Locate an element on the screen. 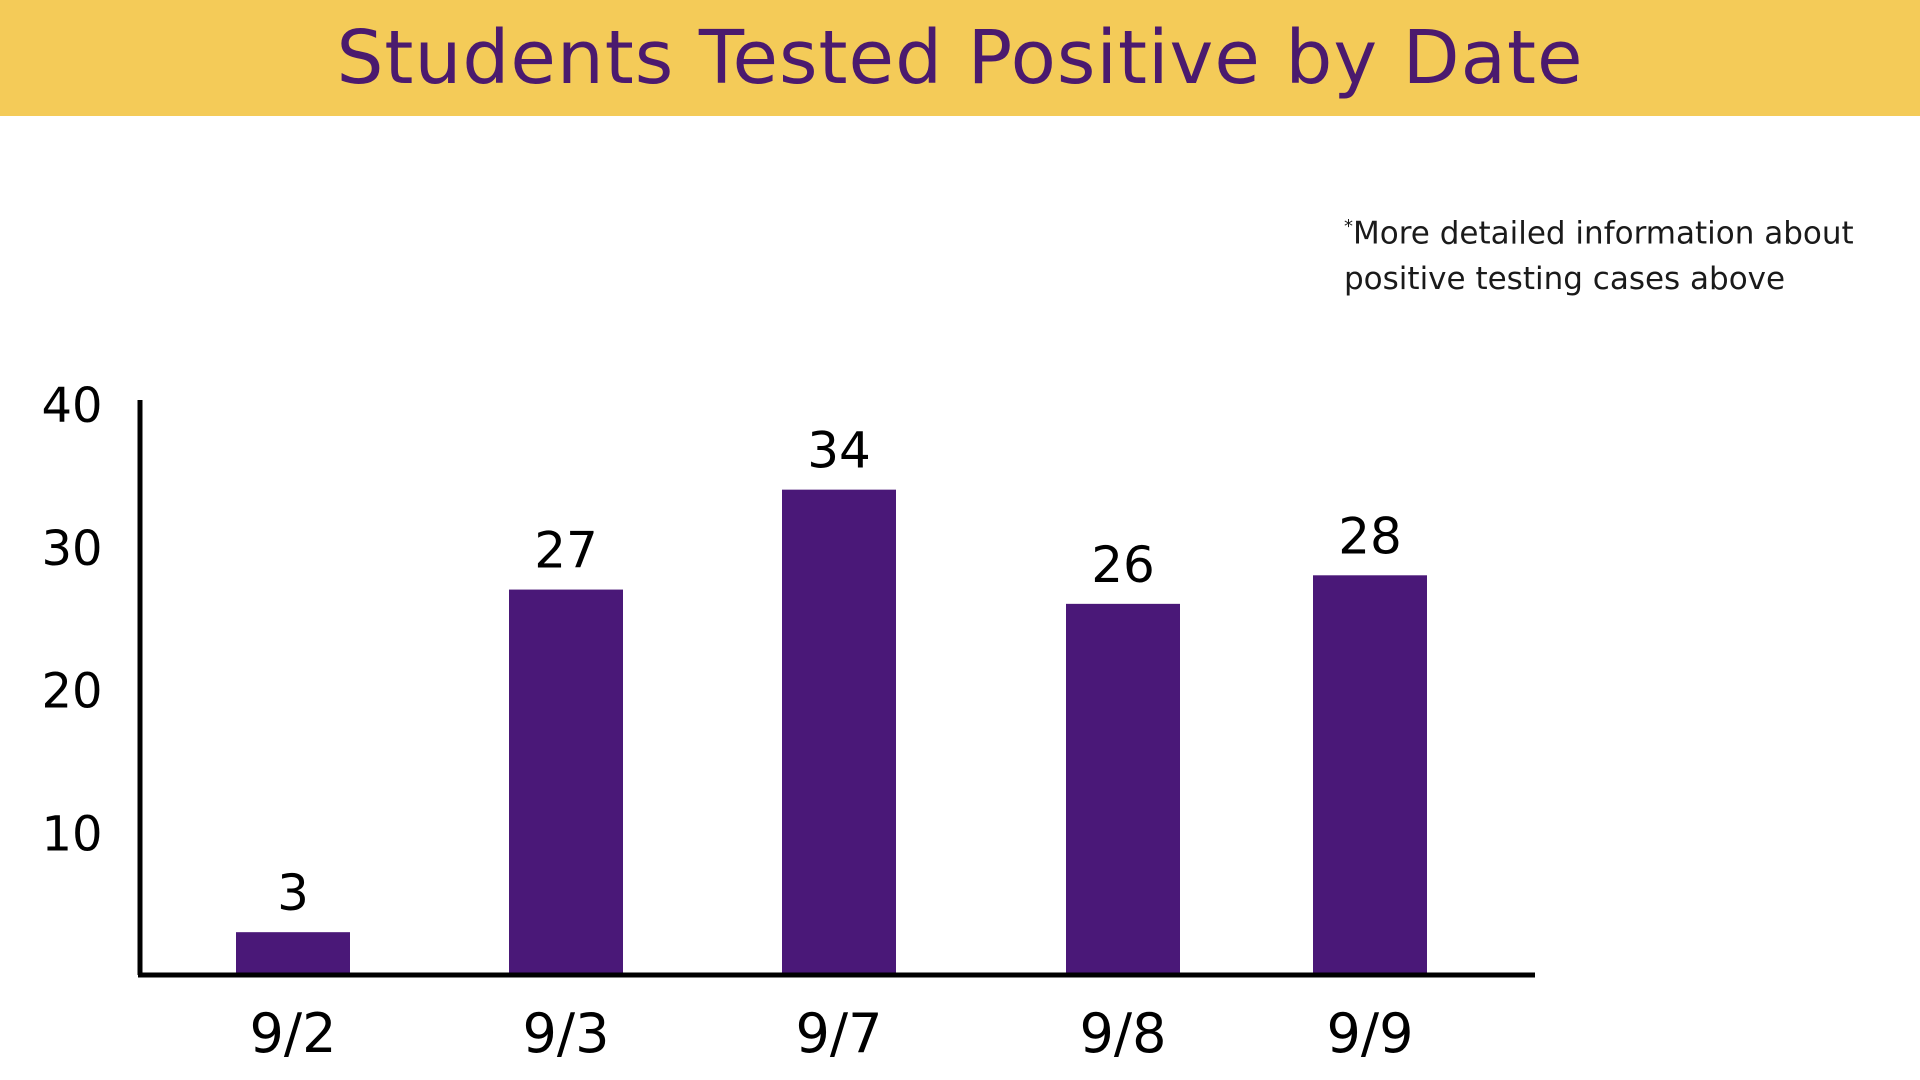  data-label: 27 is located at coordinates (566, 551).